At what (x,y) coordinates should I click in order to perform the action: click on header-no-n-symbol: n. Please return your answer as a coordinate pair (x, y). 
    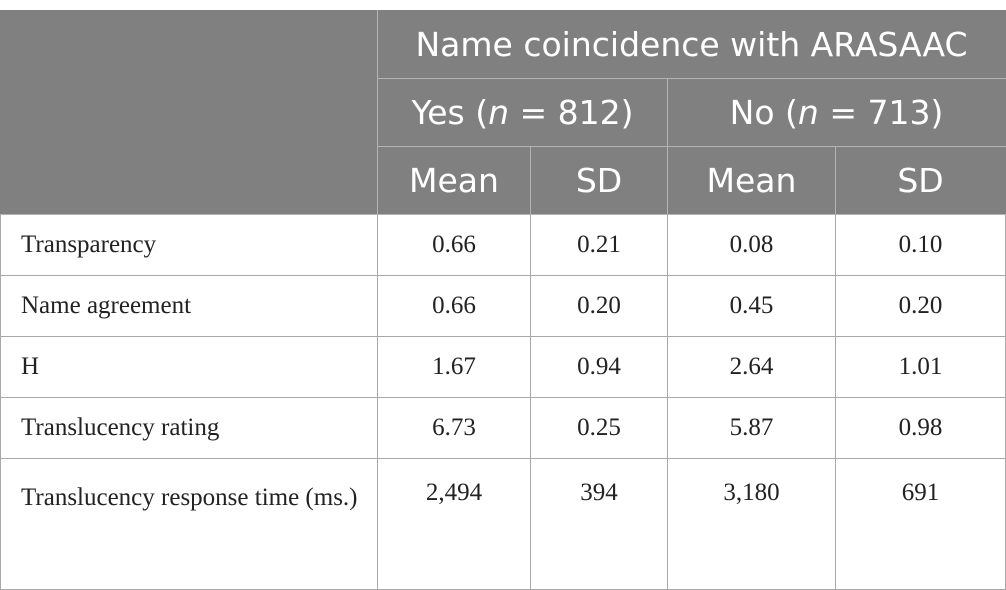
    Looking at the image, I should click on (808, 112).